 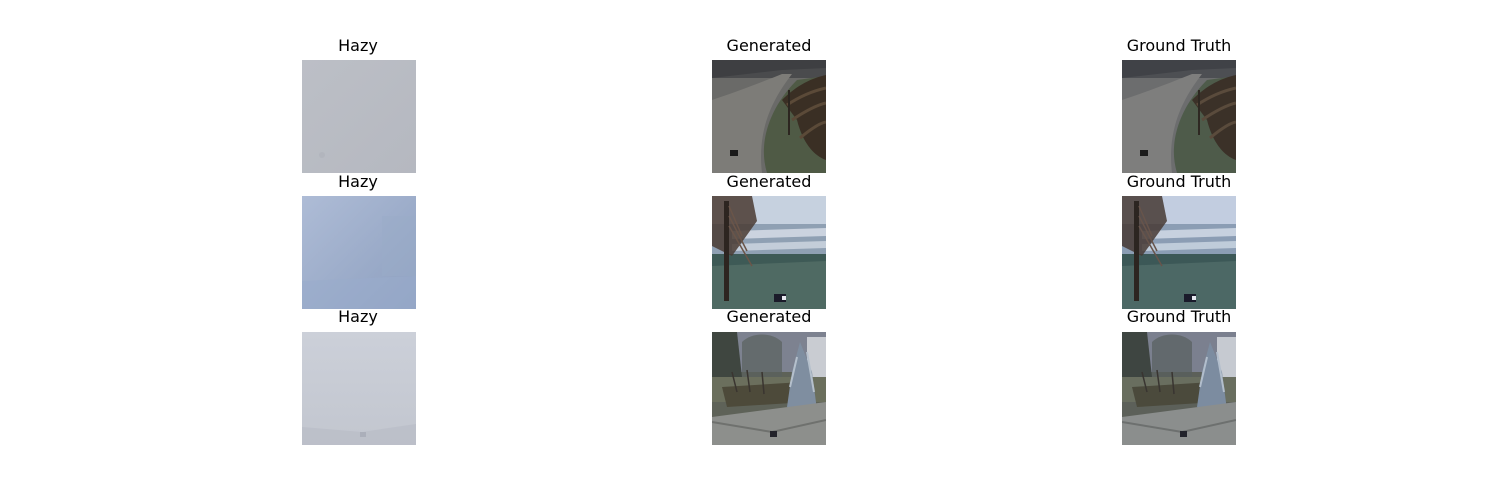 I want to click on panel-title-hazy-3: Hazy, so click(x=358, y=316).